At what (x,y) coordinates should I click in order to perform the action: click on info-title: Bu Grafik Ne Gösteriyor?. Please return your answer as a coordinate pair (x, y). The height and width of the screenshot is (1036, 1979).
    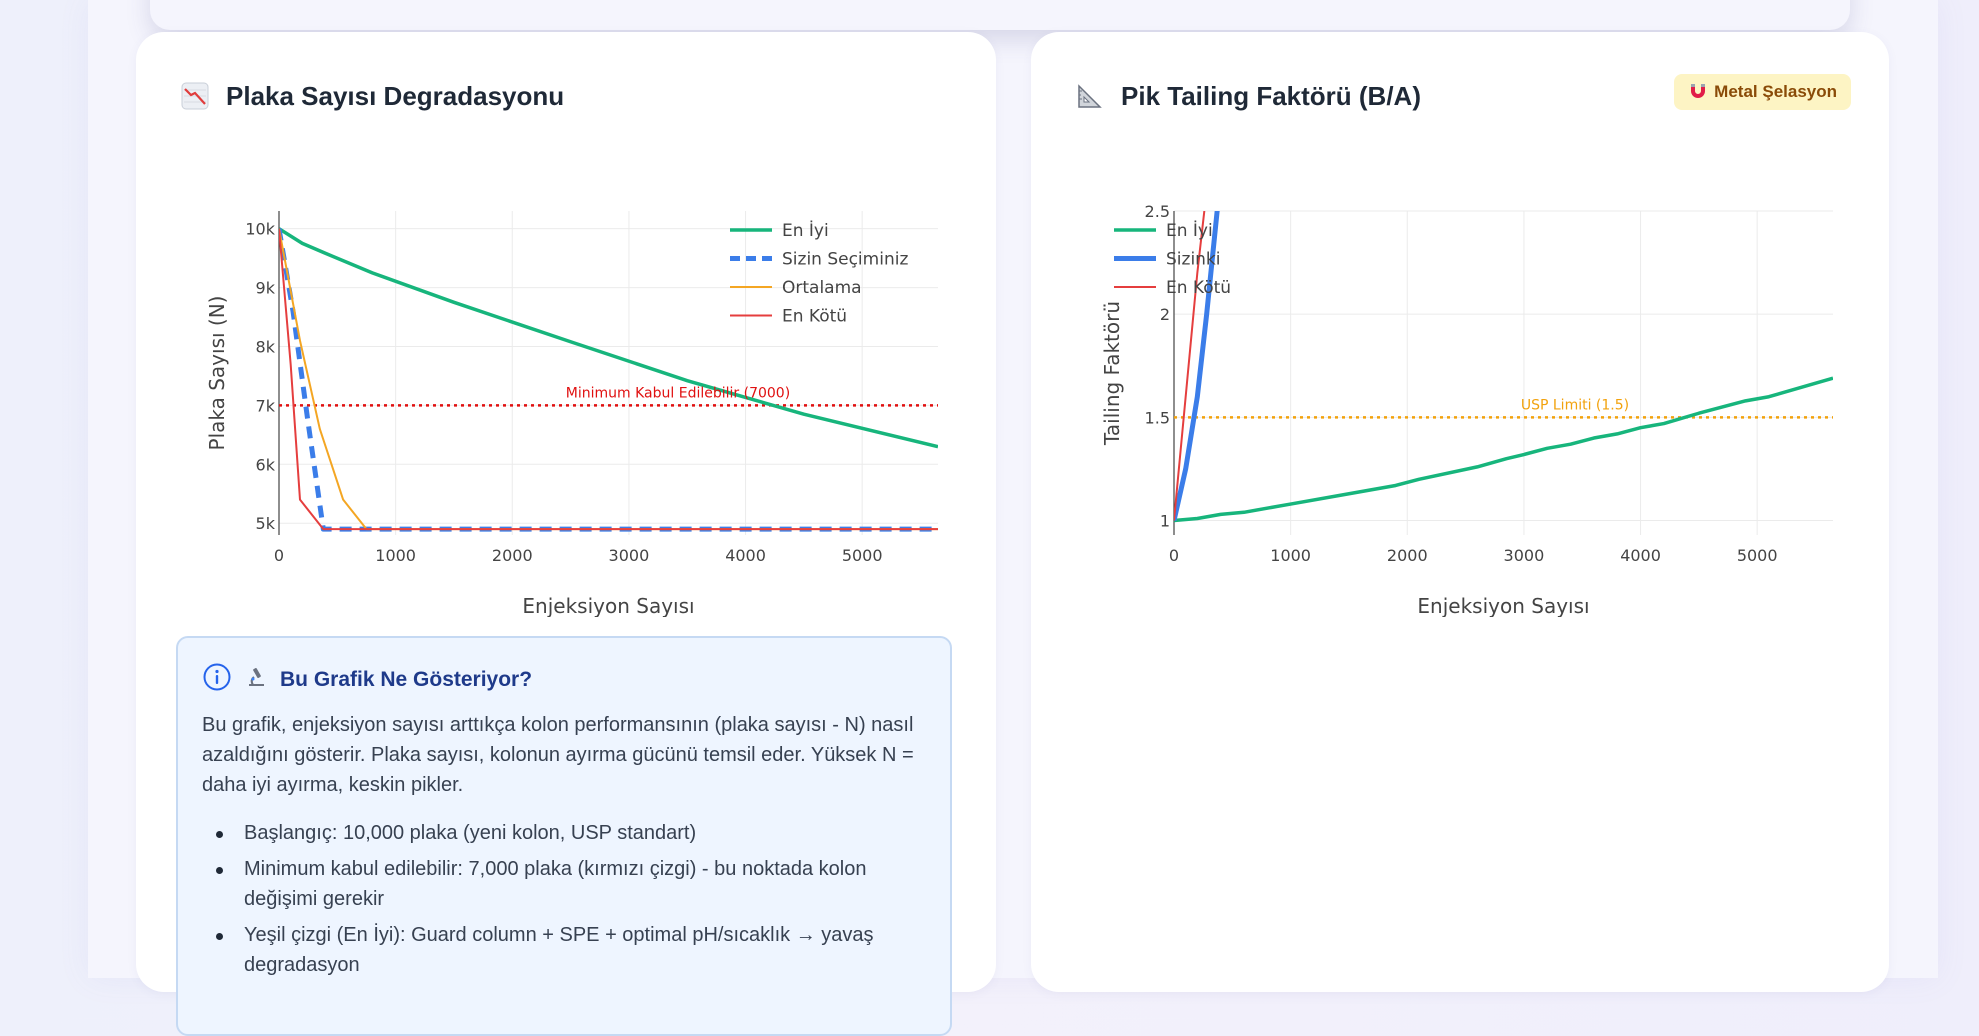
    Looking at the image, I should click on (406, 679).